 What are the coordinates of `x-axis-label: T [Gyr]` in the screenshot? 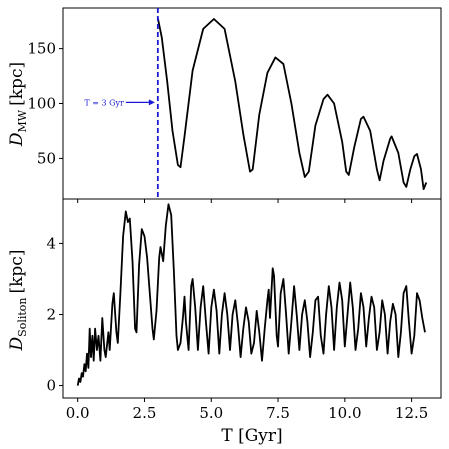 It's located at (251, 436).